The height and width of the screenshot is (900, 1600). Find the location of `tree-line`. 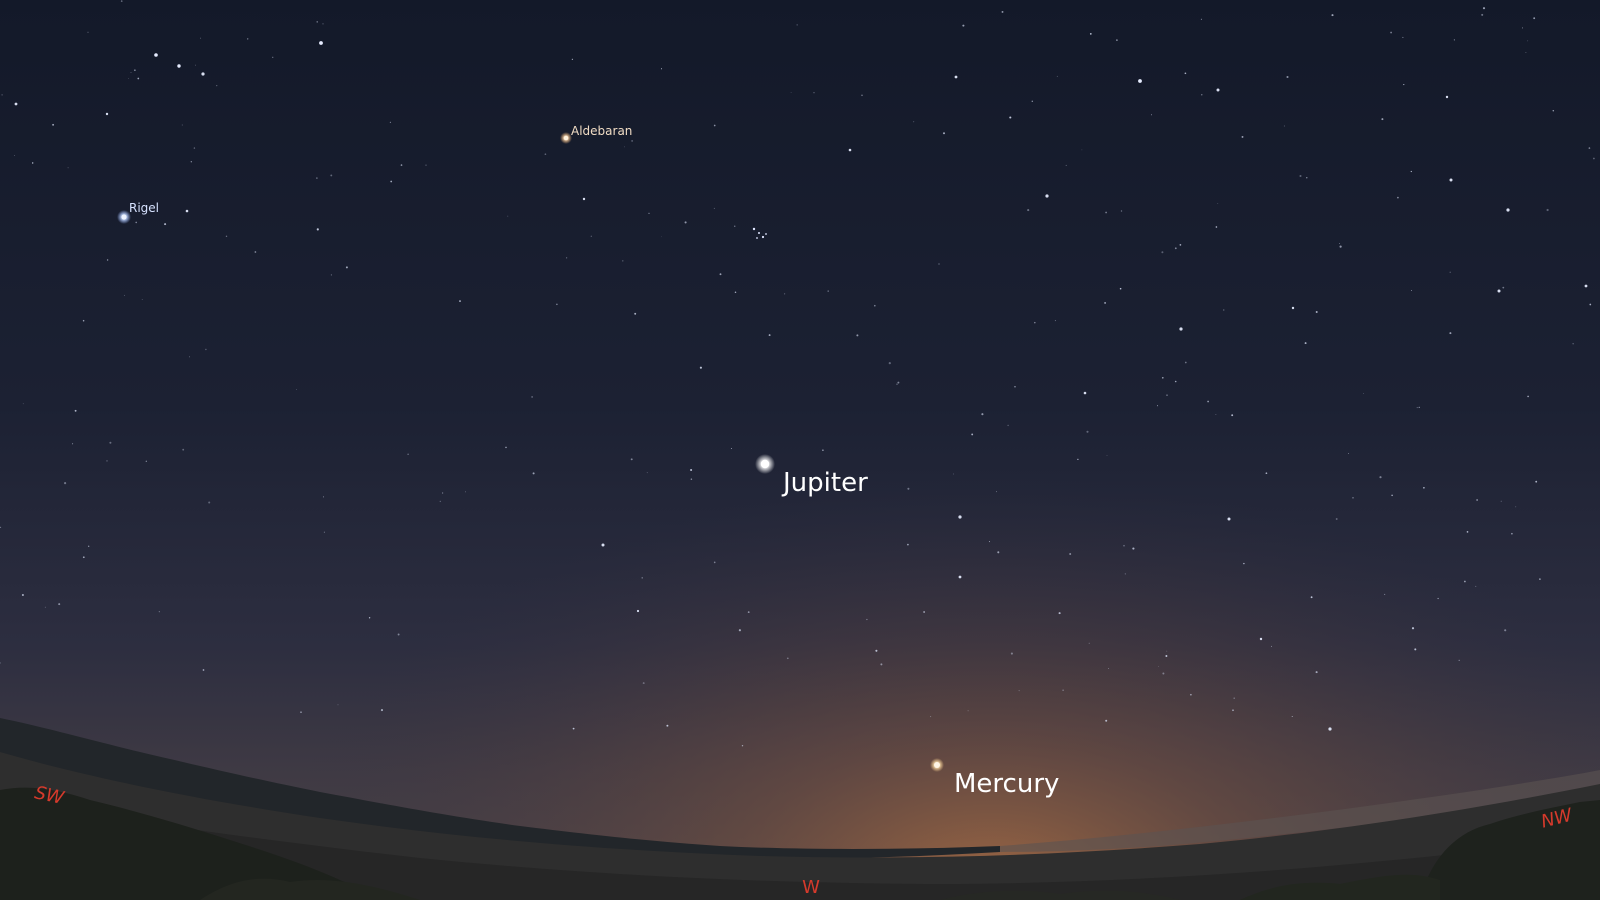

tree-line is located at coordinates (500, 788).